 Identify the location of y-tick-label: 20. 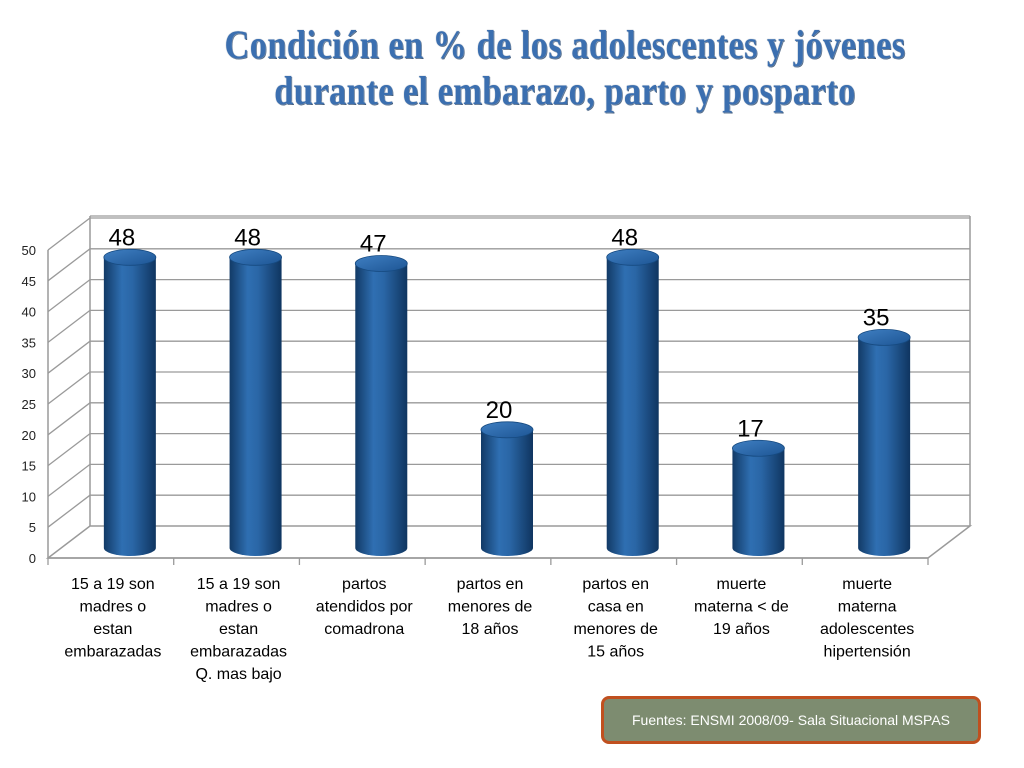
(29, 435).